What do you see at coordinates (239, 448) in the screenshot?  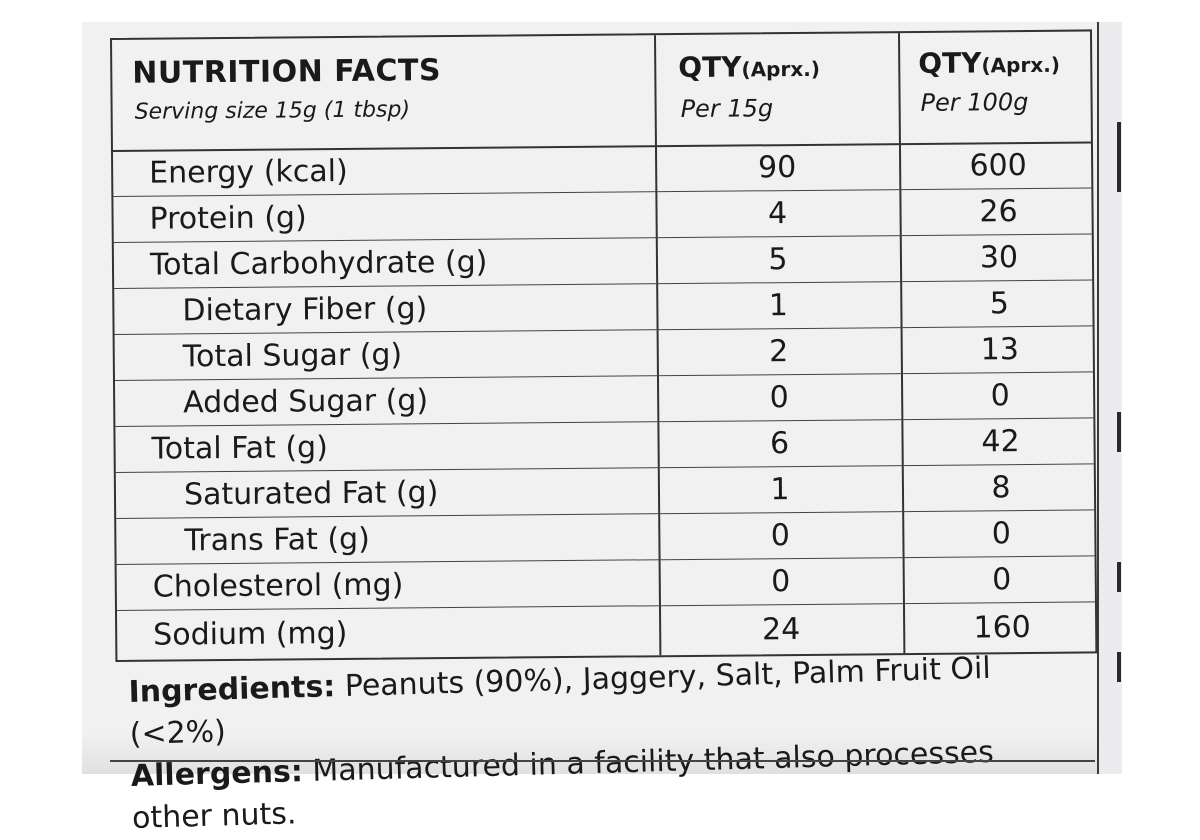 I see `nutrient-name: Total Fat (g)` at bounding box center [239, 448].